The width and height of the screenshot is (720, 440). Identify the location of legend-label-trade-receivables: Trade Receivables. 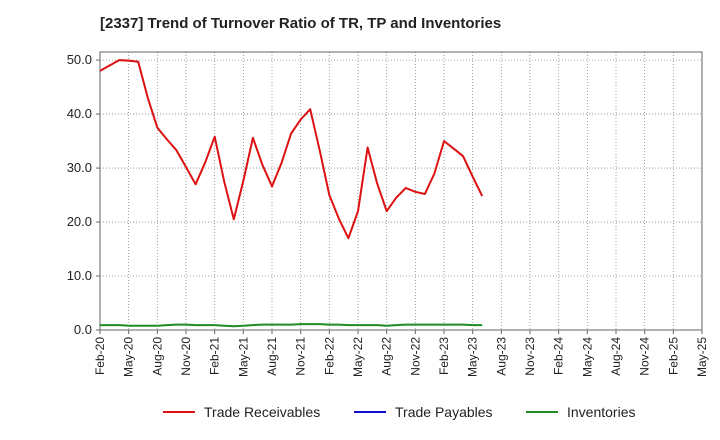
(262, 412).